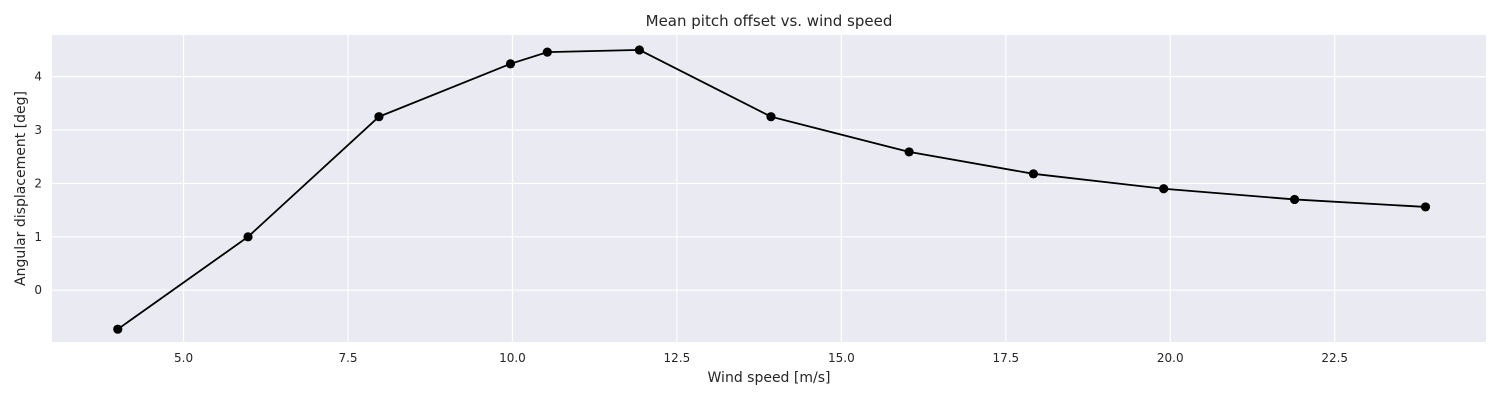  I want to click on x-tick-label: 17.5, so click(1005, 358).